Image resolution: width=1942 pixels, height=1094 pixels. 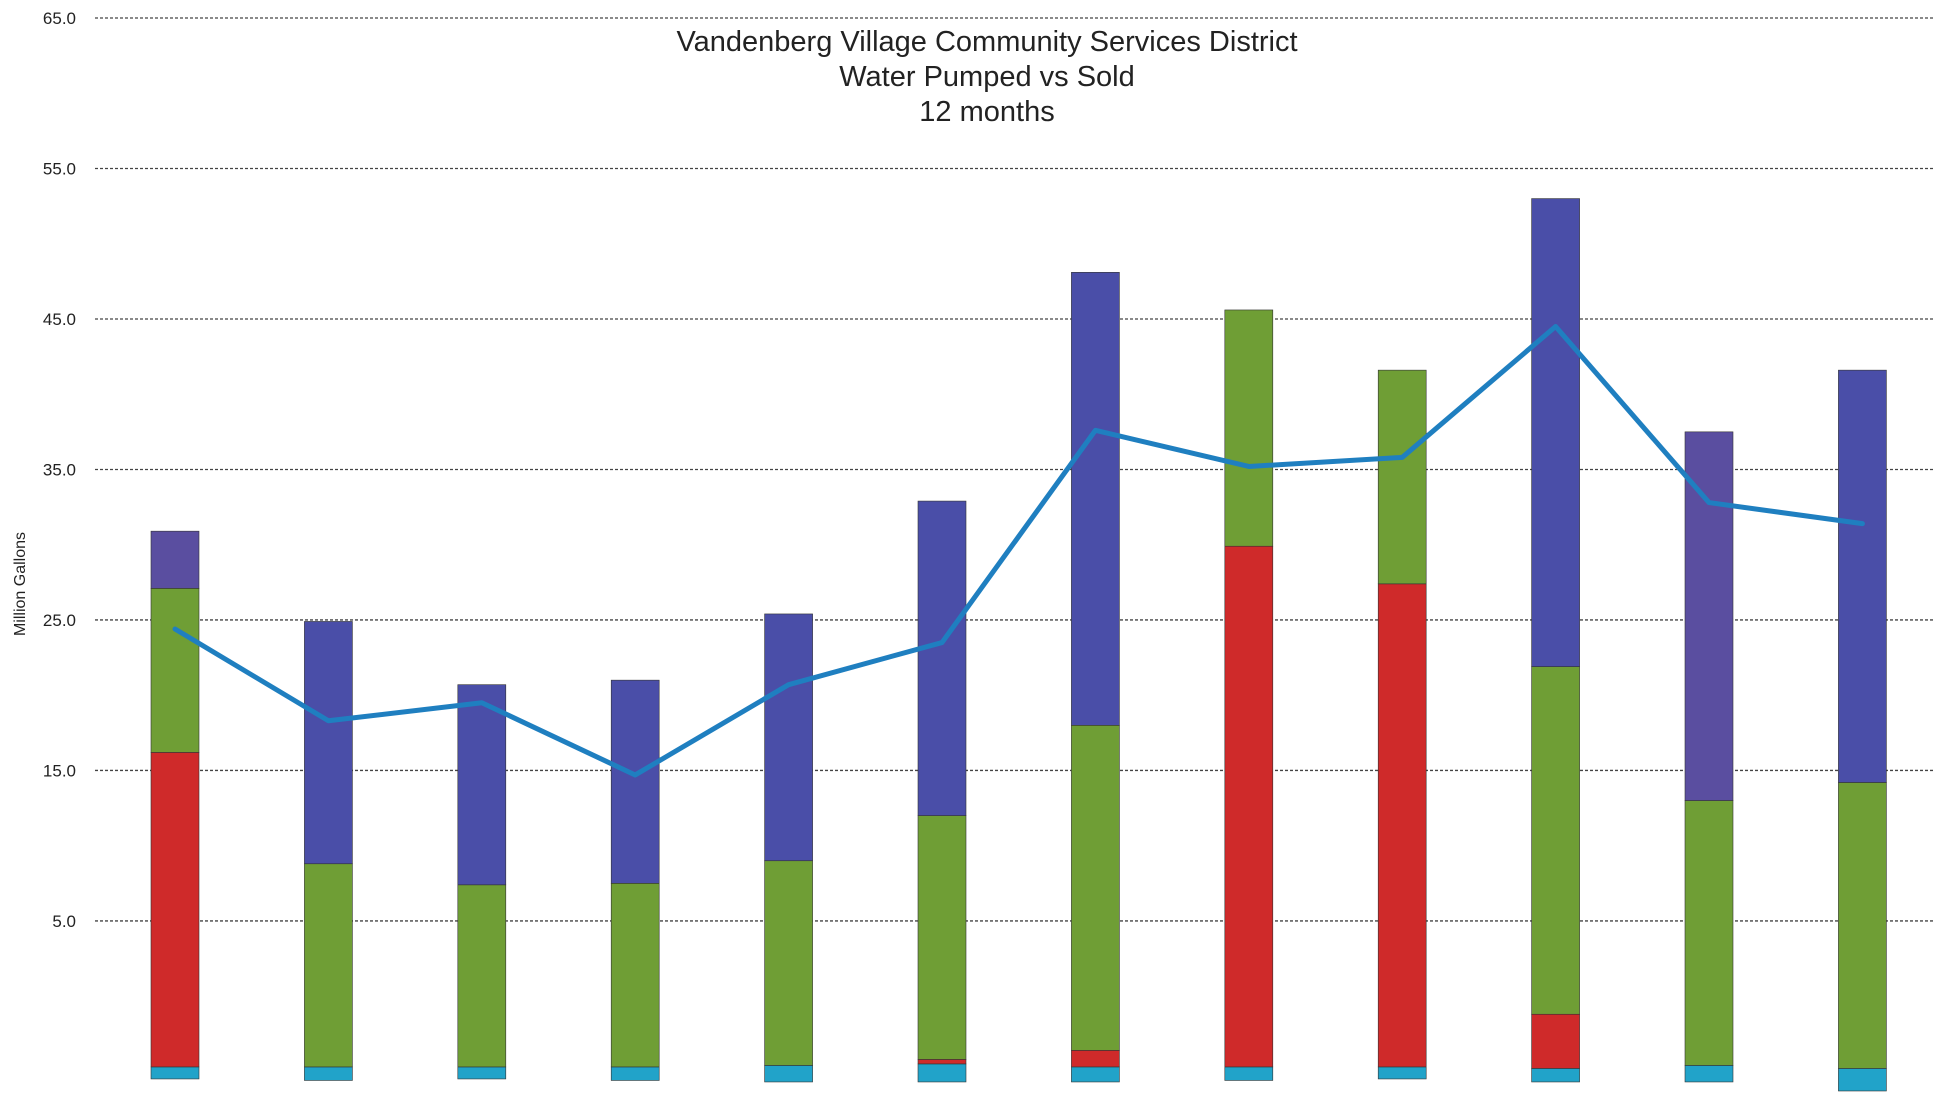 I want to click on y-tick-label: 55.0, so click(x=59, y=168).